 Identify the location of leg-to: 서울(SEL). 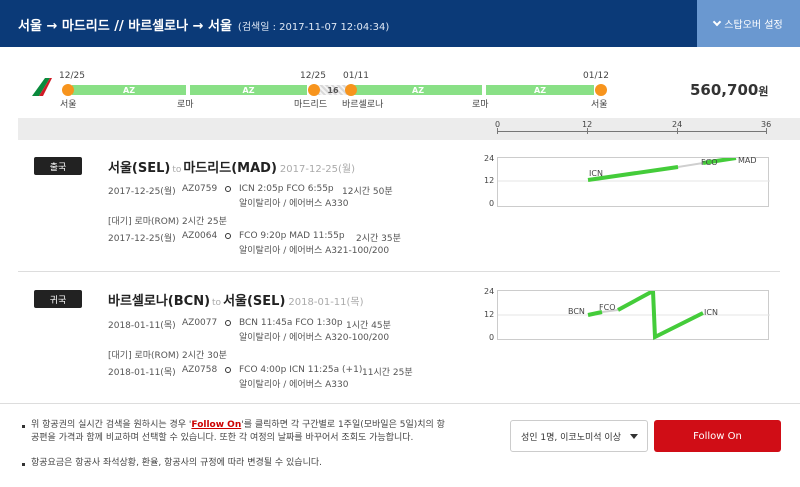
(254, 301).